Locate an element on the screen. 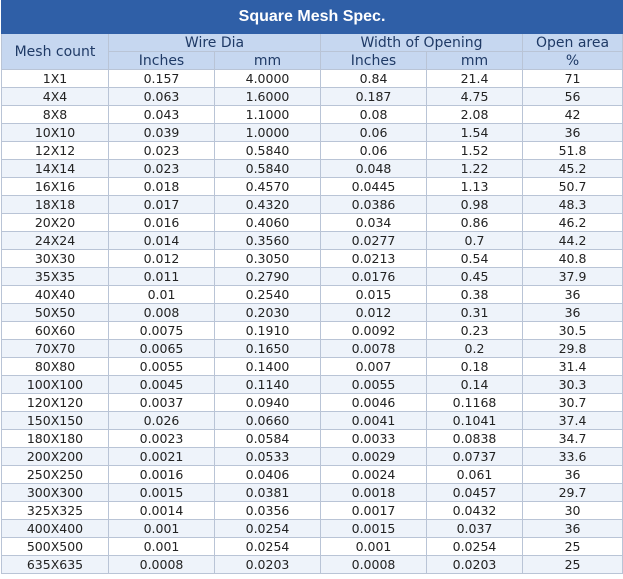  wire-dia-inches-cell: 0.0037 is located at coordinates (161, 402).